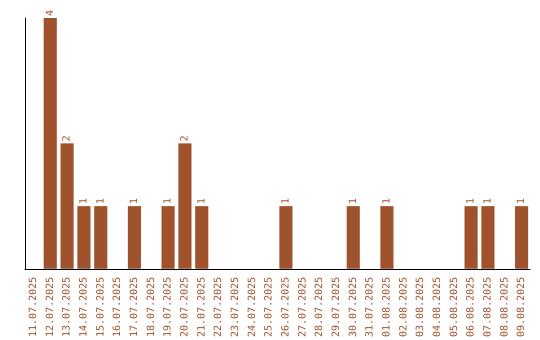 This screenshot has height=340, width=540. I want to click on x-tick-label: 17.07.2025, so click(134, 307).